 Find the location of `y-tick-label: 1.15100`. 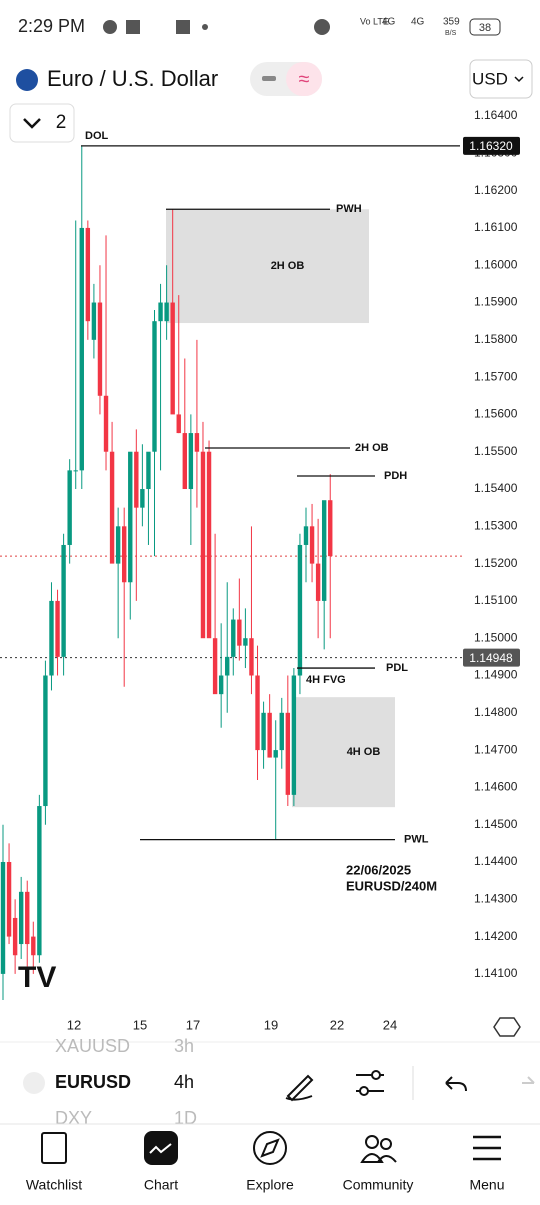

y-tick-label: 1.15100 is located at coordinates (496, 600).